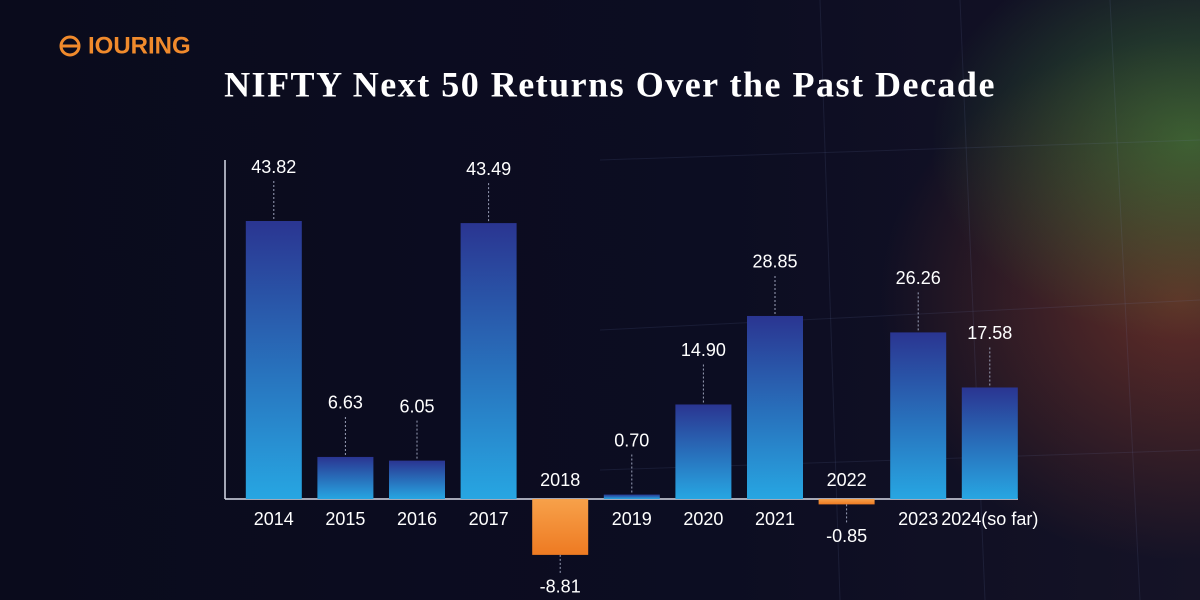 The width and height of the screenshot is (1200, 600). What do you see at coordinates (703, 519) in the screenshot?
I see `x-tick-label: 2020` at bounding box center [703, 519].